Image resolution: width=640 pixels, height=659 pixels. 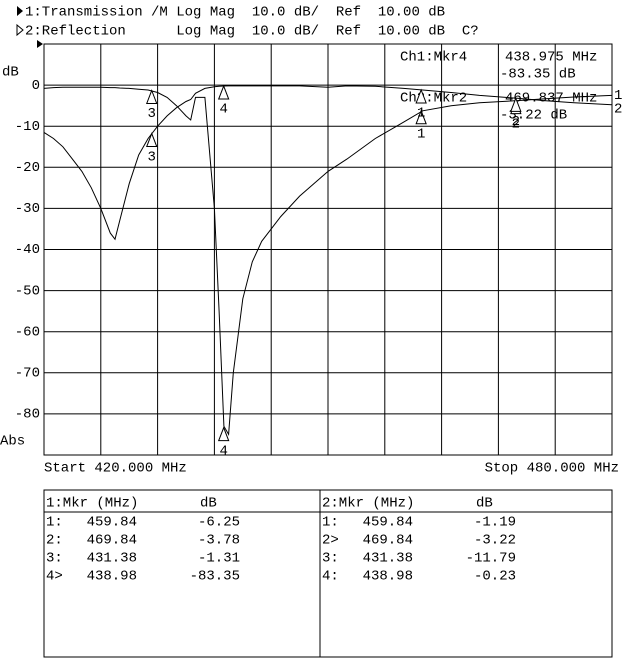 What do you see at coordinates (20, 30) in the screenshot?
I see `channel-arrow` at bounding box center [20, 30].